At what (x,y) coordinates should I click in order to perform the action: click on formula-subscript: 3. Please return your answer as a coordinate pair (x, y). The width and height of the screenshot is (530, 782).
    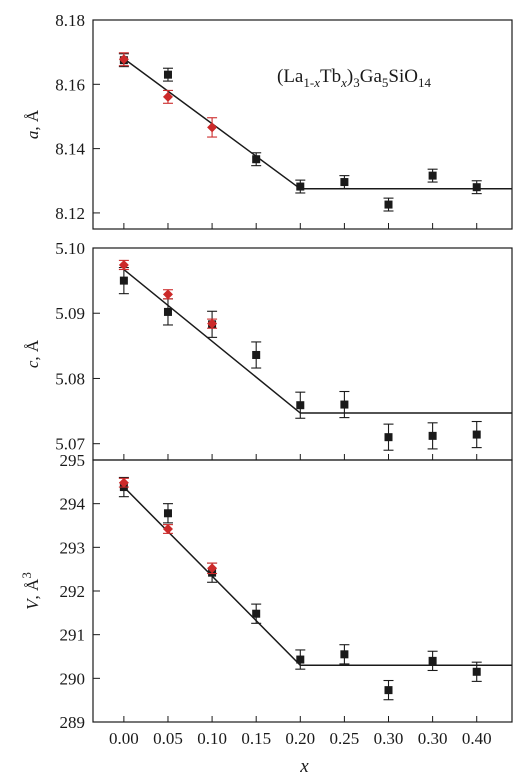
    Looking at the image, I should click on (356, 82).